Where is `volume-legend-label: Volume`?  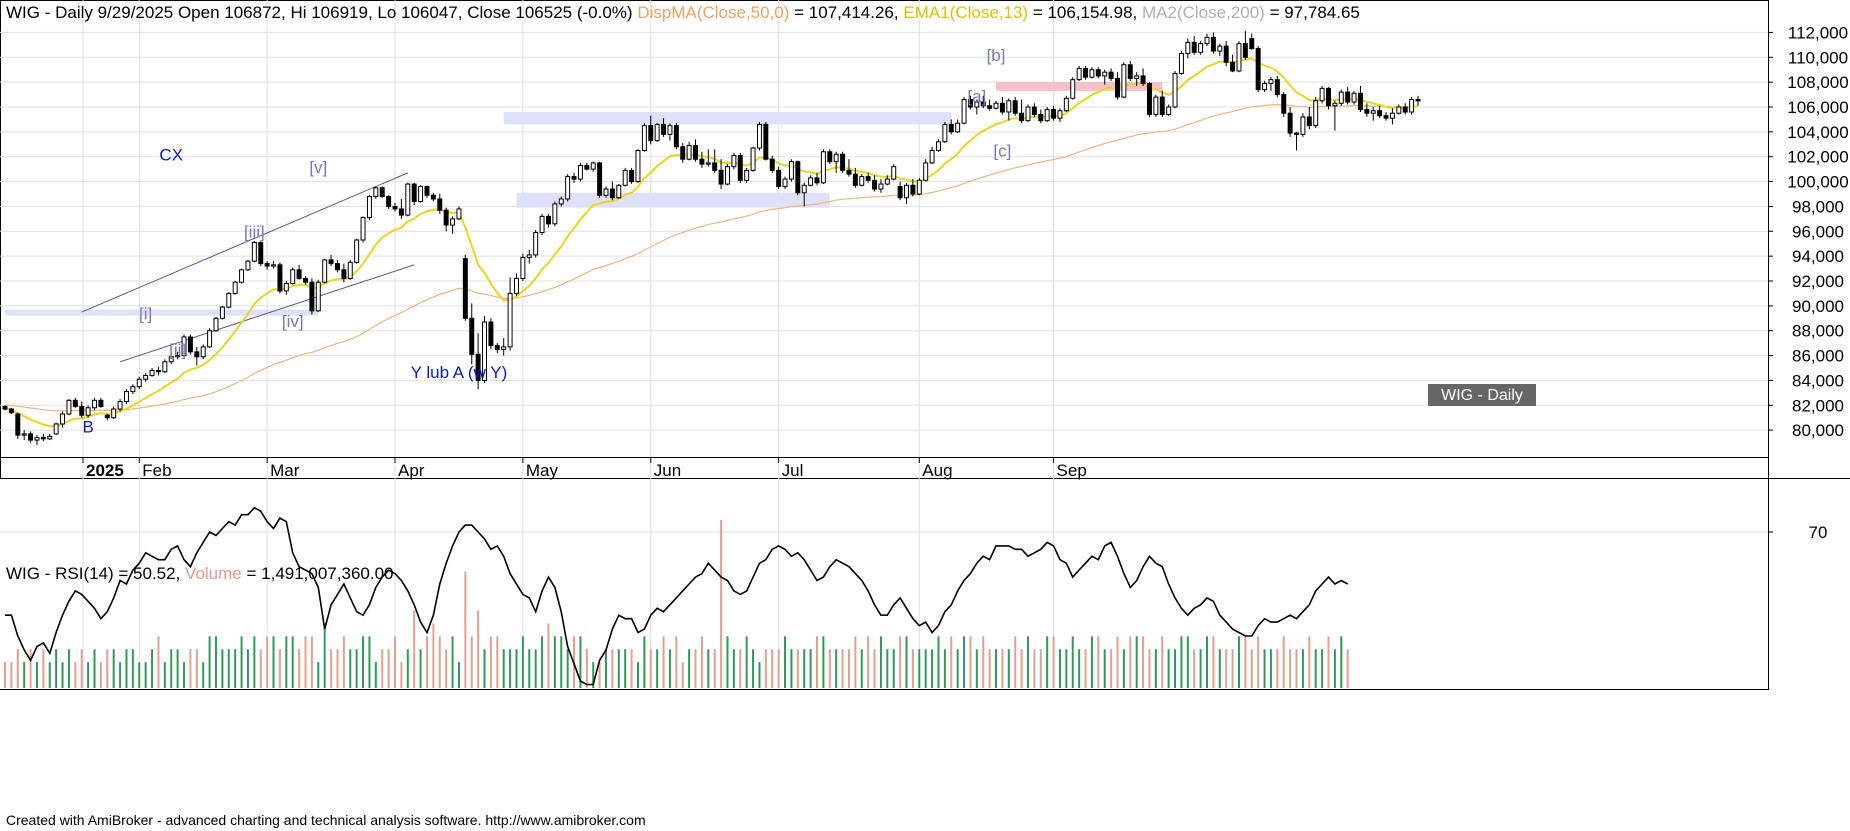
volume-legend-label: Volume is located at coordinates (213, 573).